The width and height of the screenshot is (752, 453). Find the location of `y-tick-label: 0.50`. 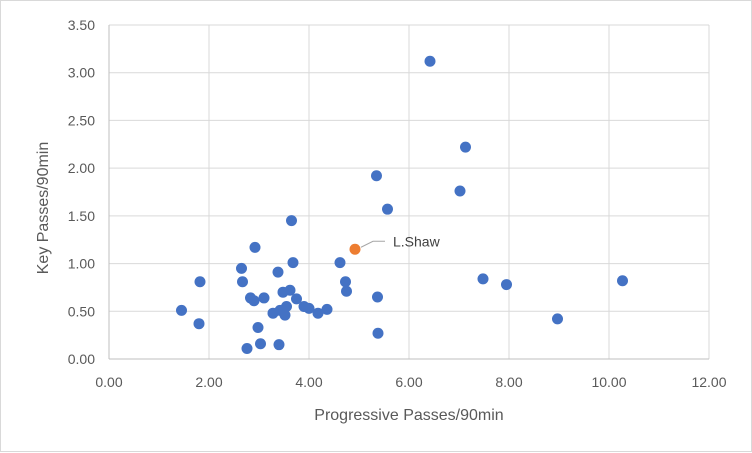

y-tick-label: 0.50 is located at coordinates (81, 311).